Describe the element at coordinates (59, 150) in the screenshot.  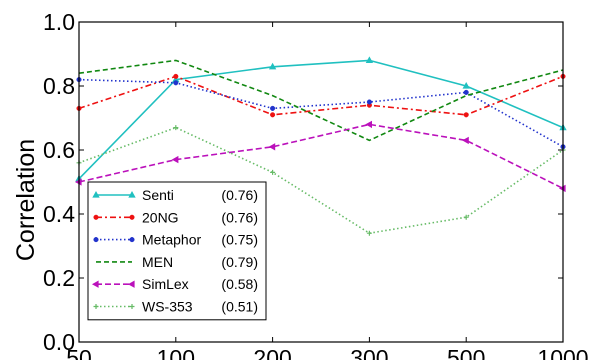
I see `y-tick-label: 0.6` at that location.